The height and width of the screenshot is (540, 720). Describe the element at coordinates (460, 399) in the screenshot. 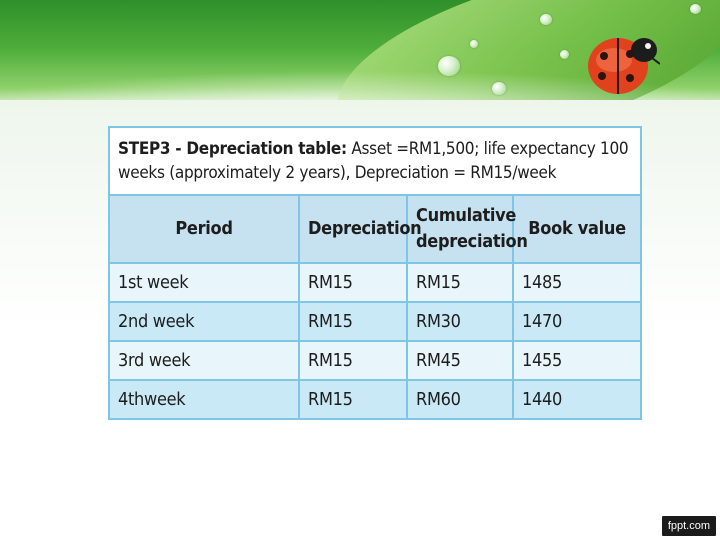

I see `cell-cumulative: RM60` at that location.